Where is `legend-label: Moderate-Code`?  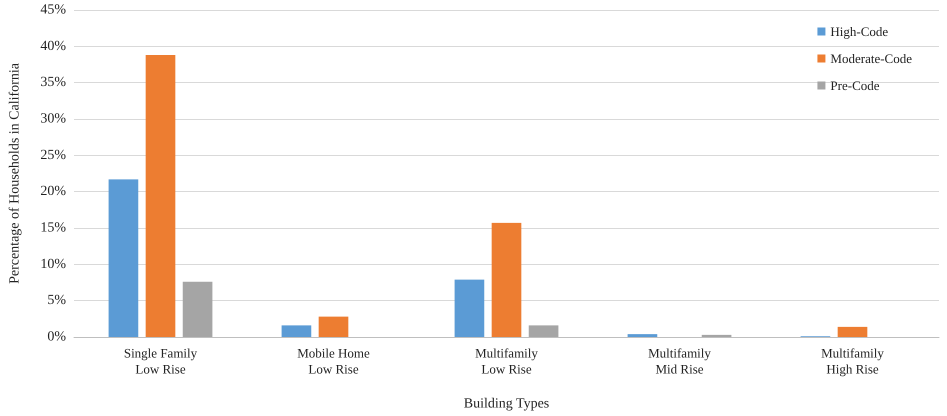 legend-label: Moderate-Code is located at coordinates (871, 58).